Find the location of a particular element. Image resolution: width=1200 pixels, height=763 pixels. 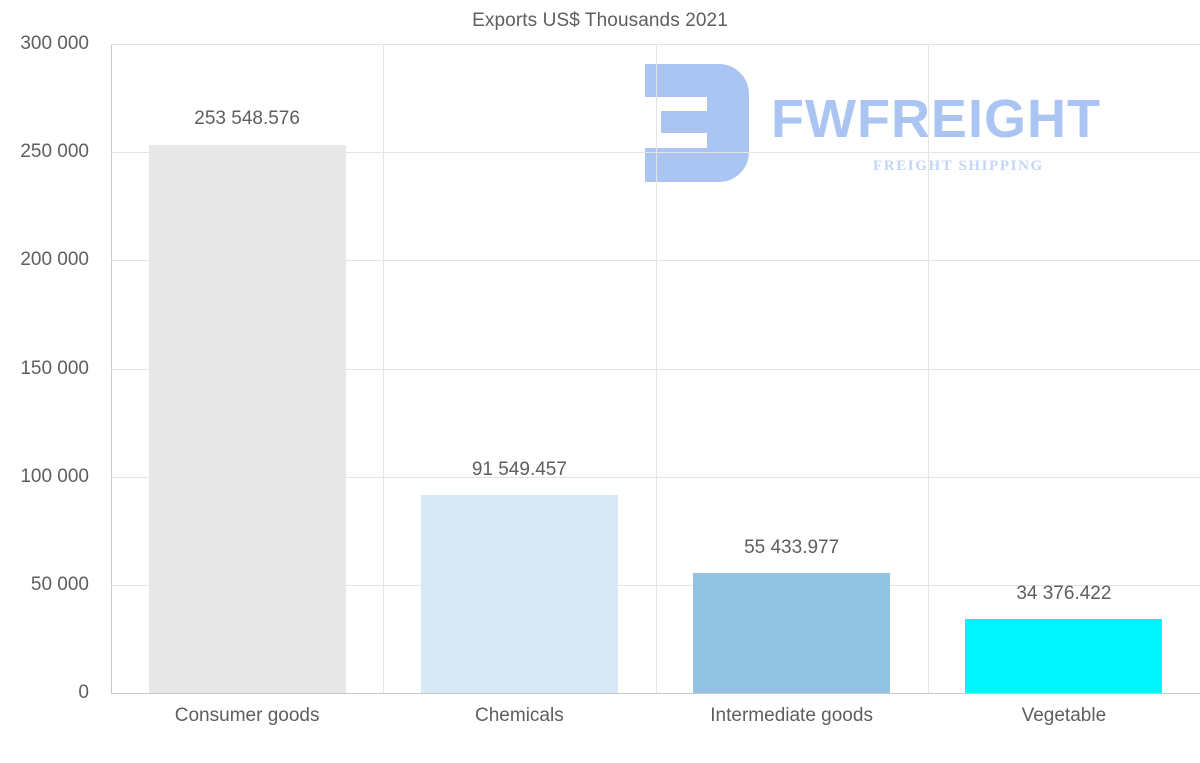

y-axis-tick-label: 50 000 is located at coordinates (59, 584).